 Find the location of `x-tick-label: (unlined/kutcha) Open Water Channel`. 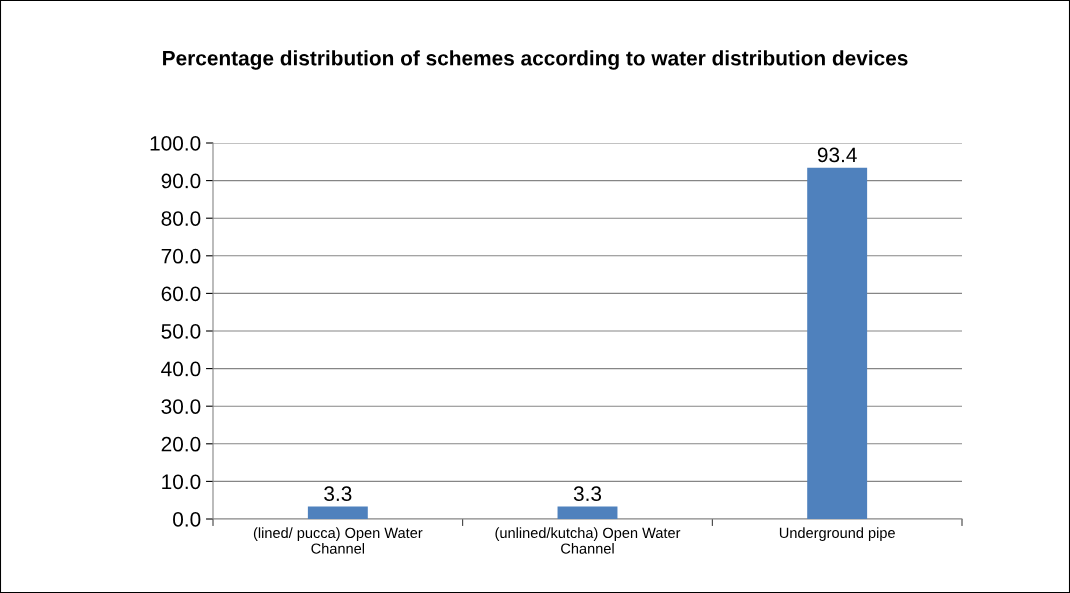

x-tick-label: (unlined/kutcha) Open Water Channel is located at coordinates (588, 540).